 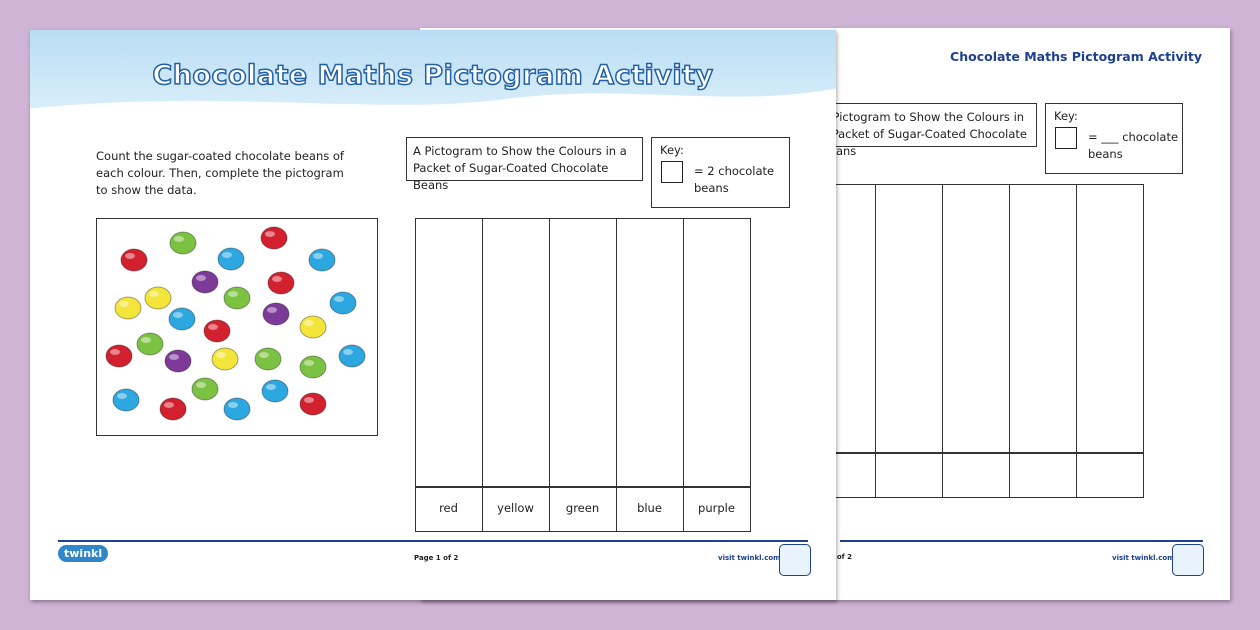 I want to click on beans-box, so click(x=237, y=327).